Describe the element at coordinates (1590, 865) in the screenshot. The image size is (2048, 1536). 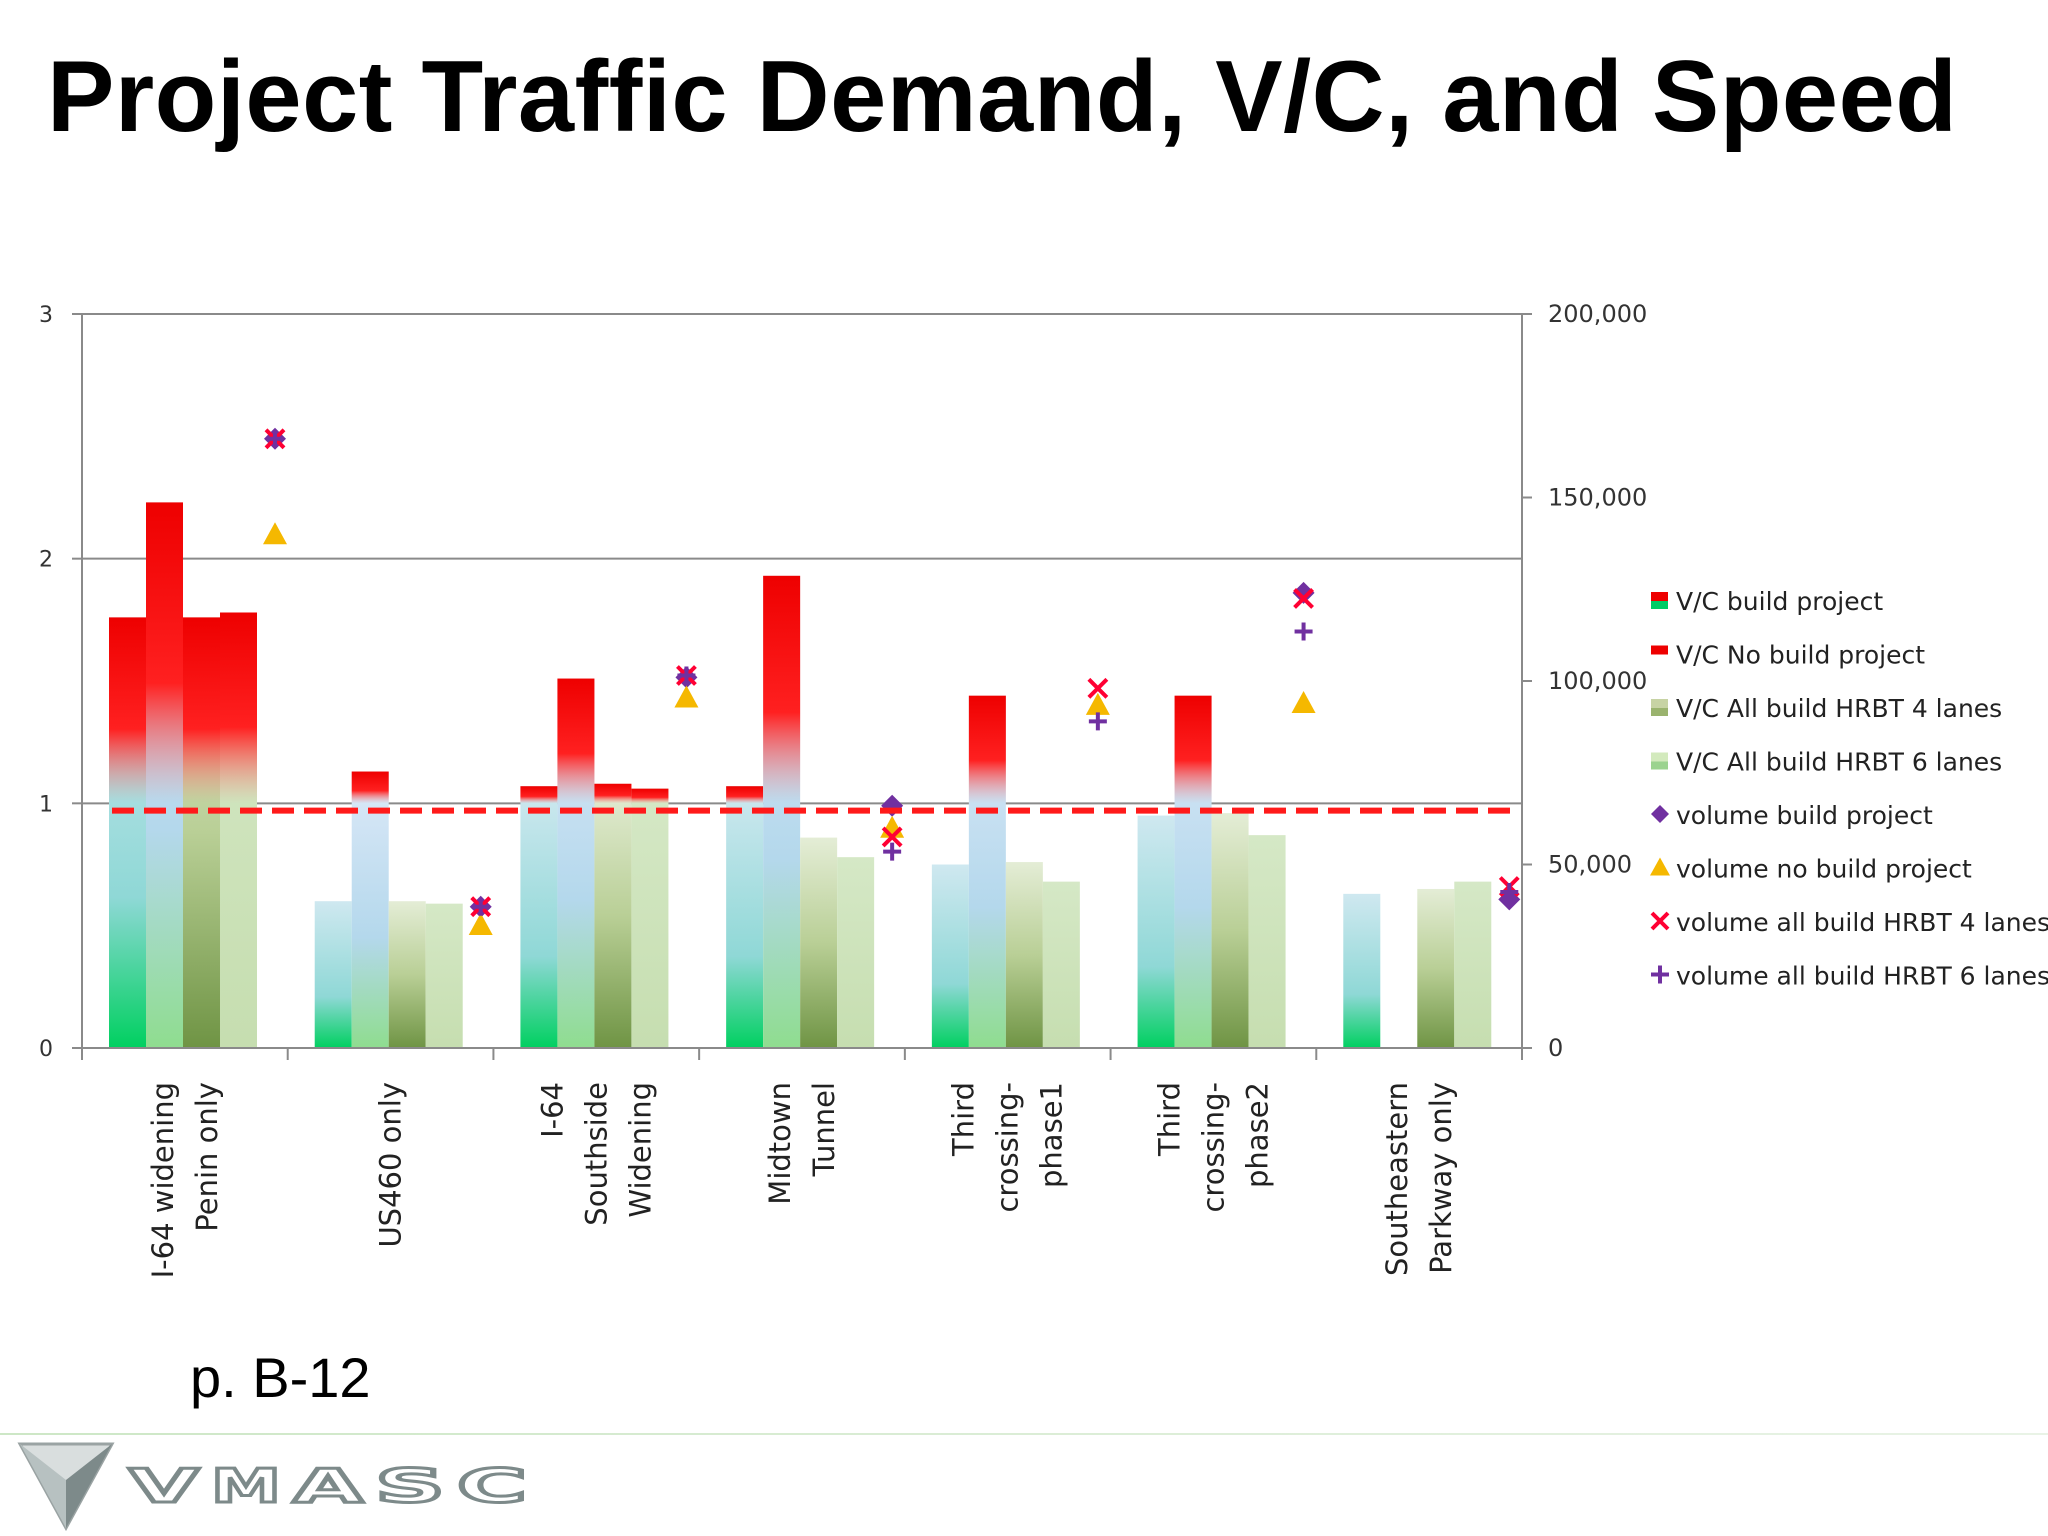
I see `y-right-tick-label: 50,000` at that location.